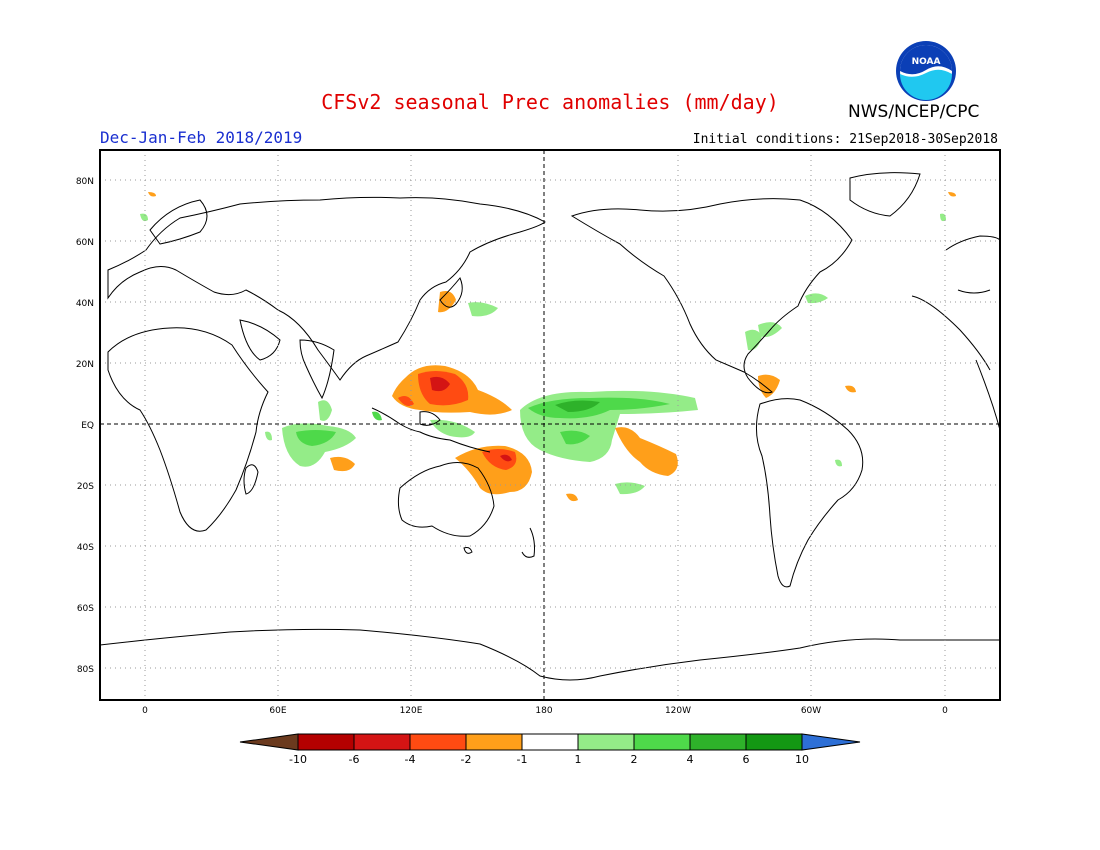 This screenshot has height=850, width=1100. What do you see at coordinates (201, 137) in the screenshot?
I see `season-label: Dec-Jan-Feb 2018/2019` at bounding box center [201, 137].